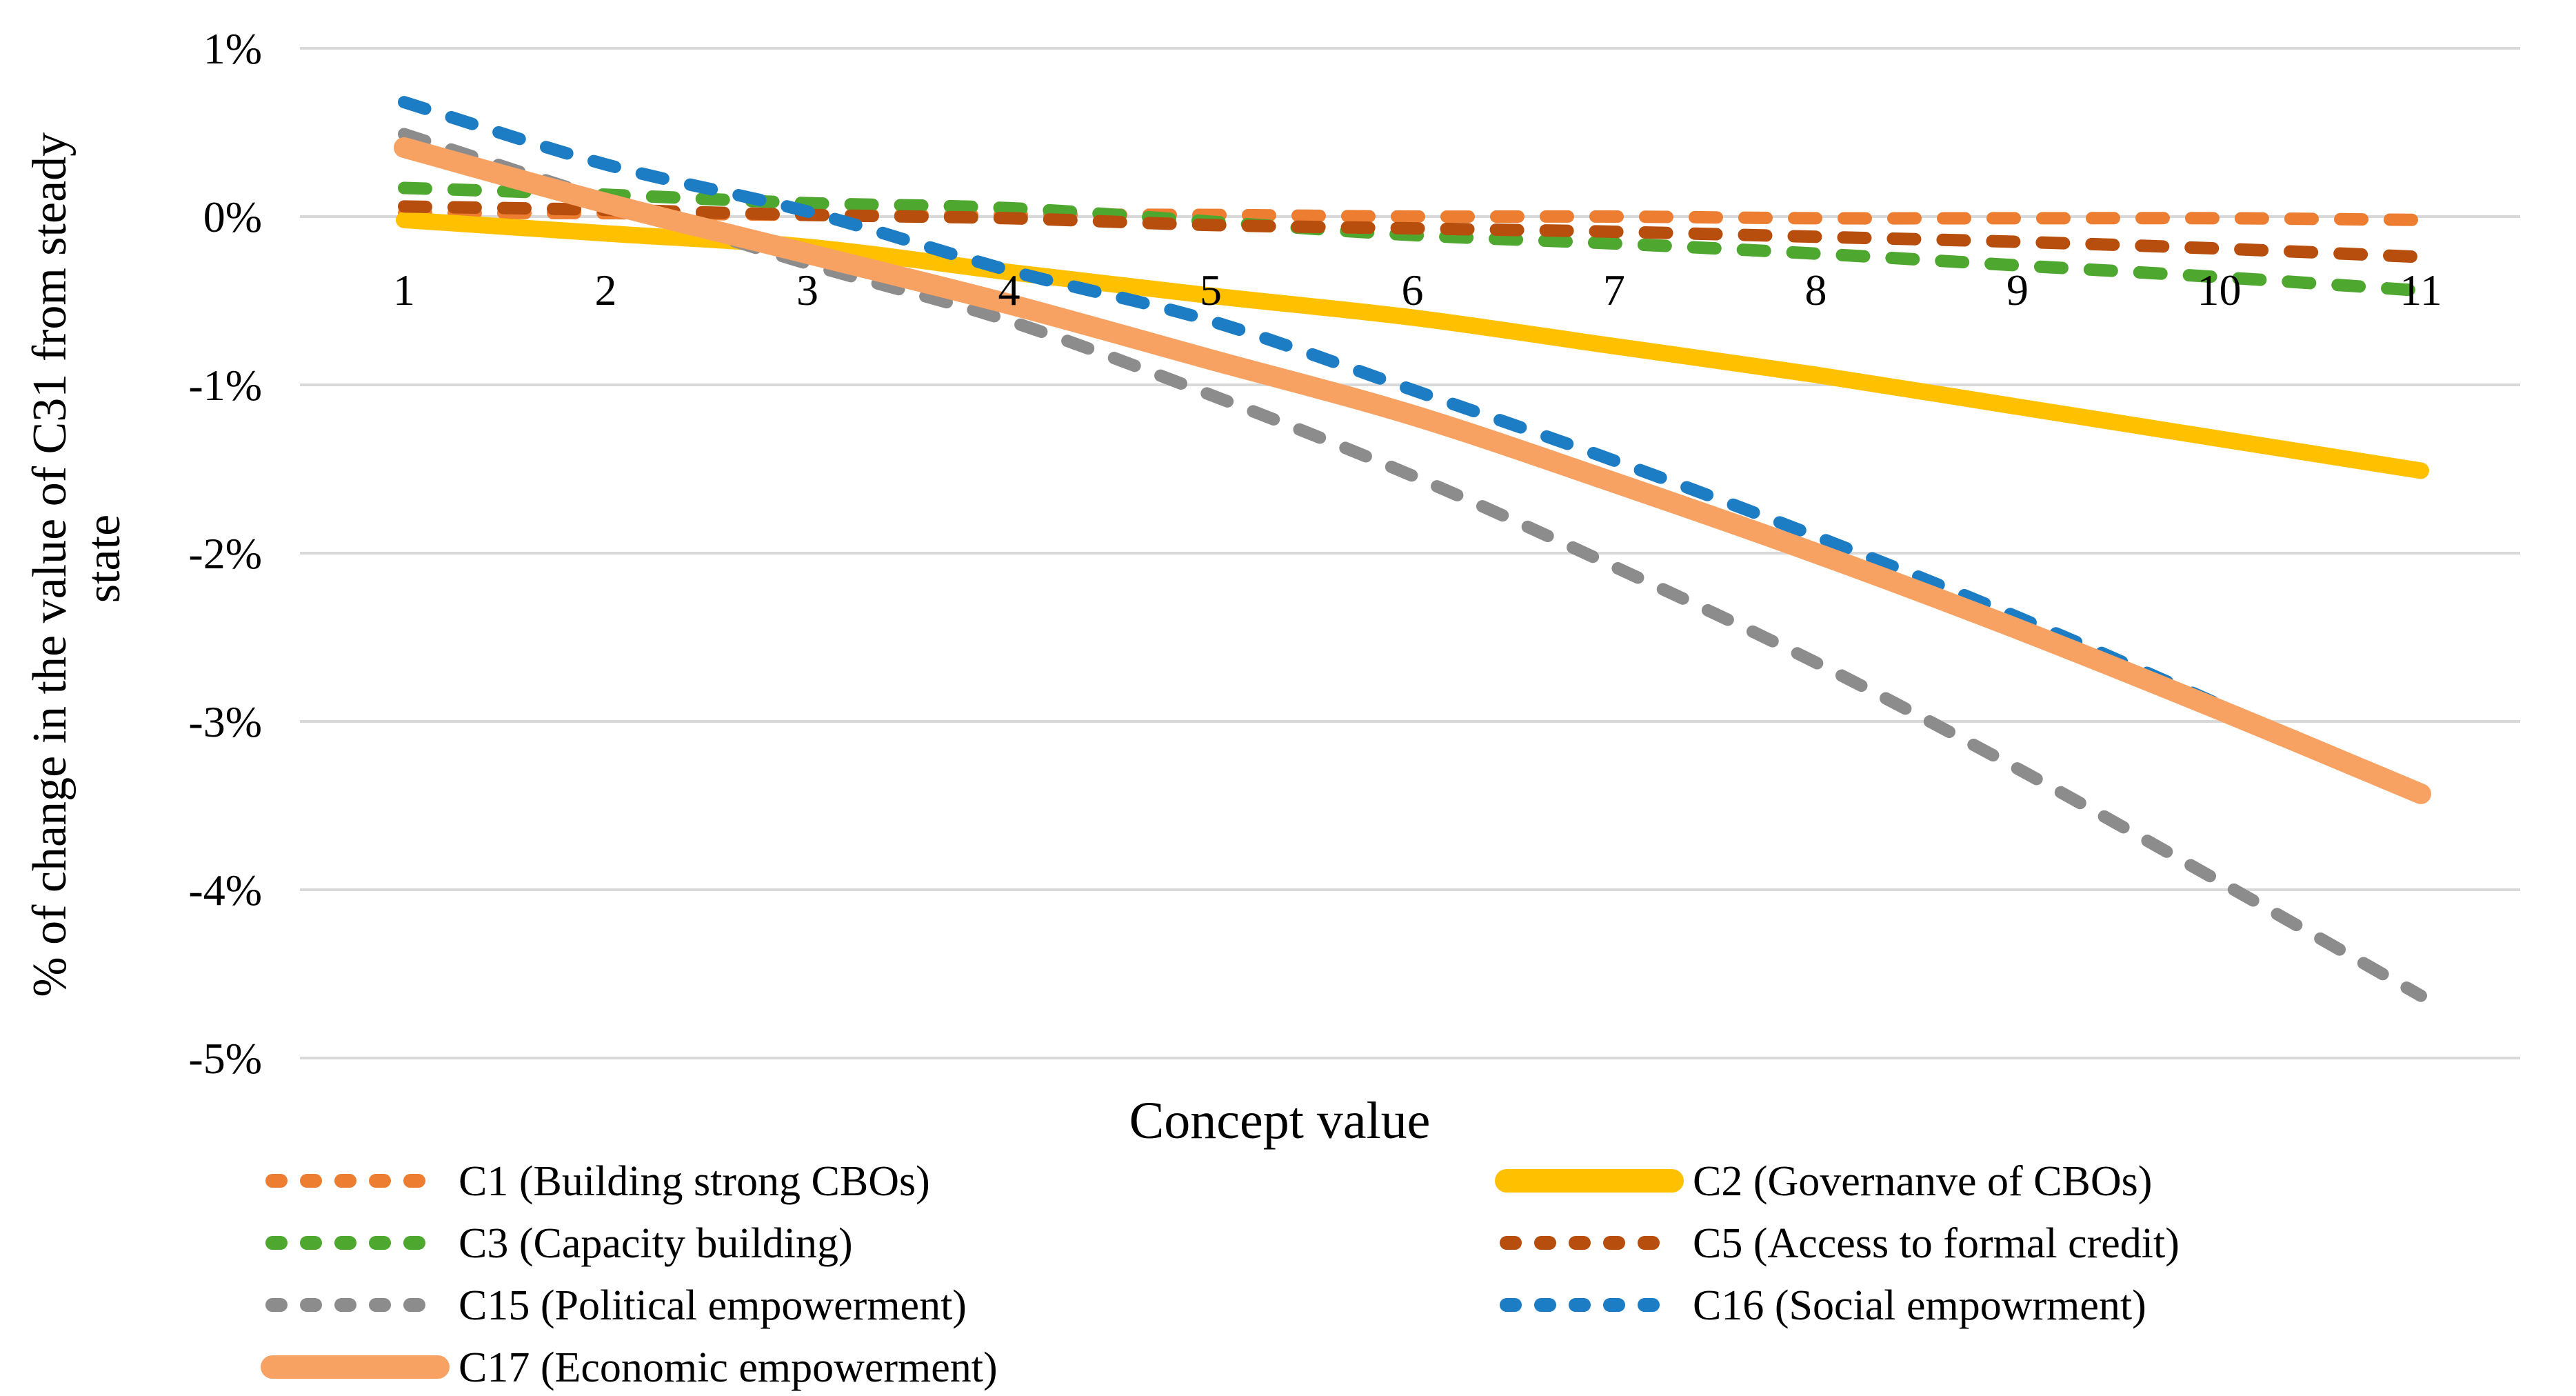 The image size is (2576, 1396). What do you see at coordinates (103, 559) in the screenshot?
I see `y-axis-title-line2: state` at bounding box center [103, 559].